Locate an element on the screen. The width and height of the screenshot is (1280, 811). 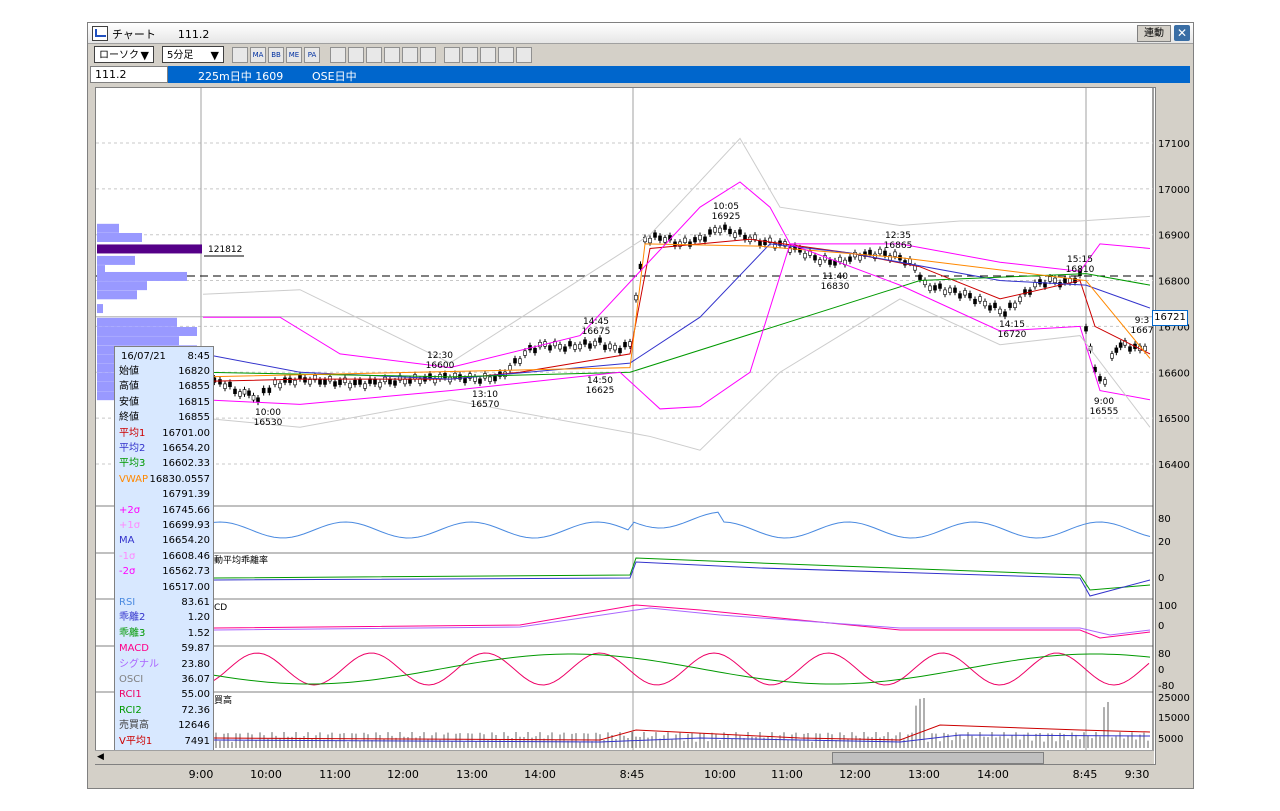
annotation-time: 10:05 is located at coordinates (726, 207).